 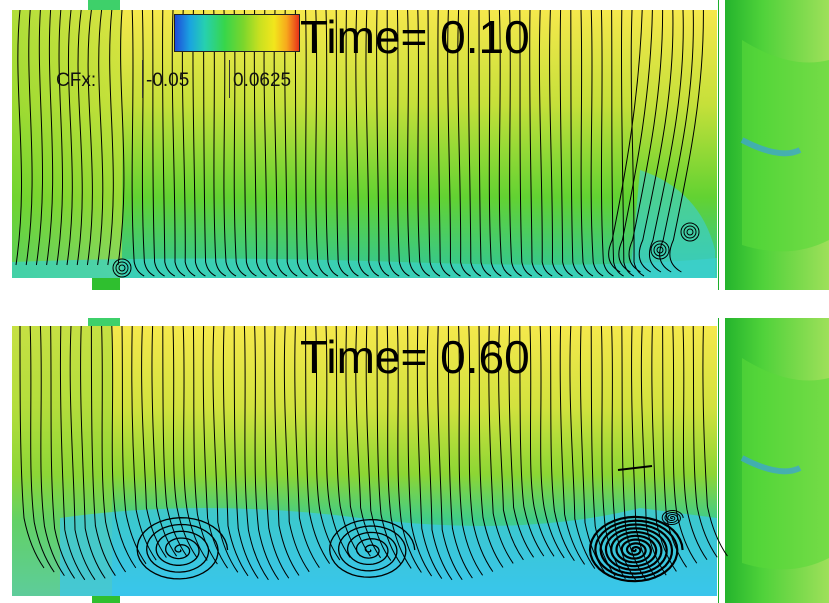 I want to click on time-label-bottom: Time= 0.60, so click(x=415, y=357).